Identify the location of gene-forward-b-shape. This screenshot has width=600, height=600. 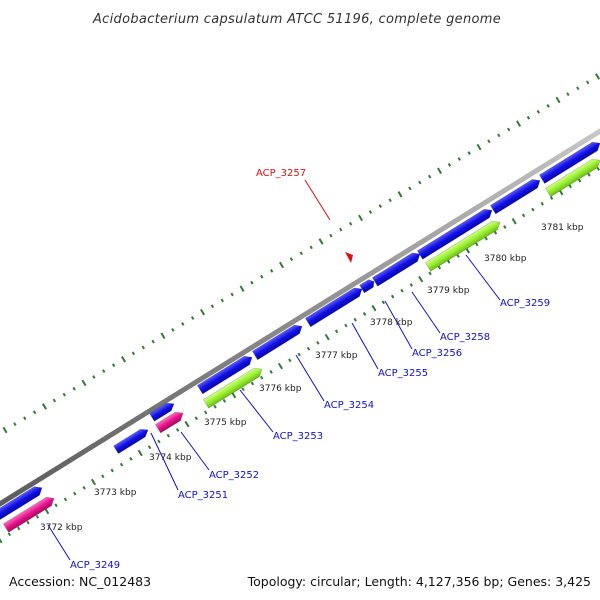
(569, 162).